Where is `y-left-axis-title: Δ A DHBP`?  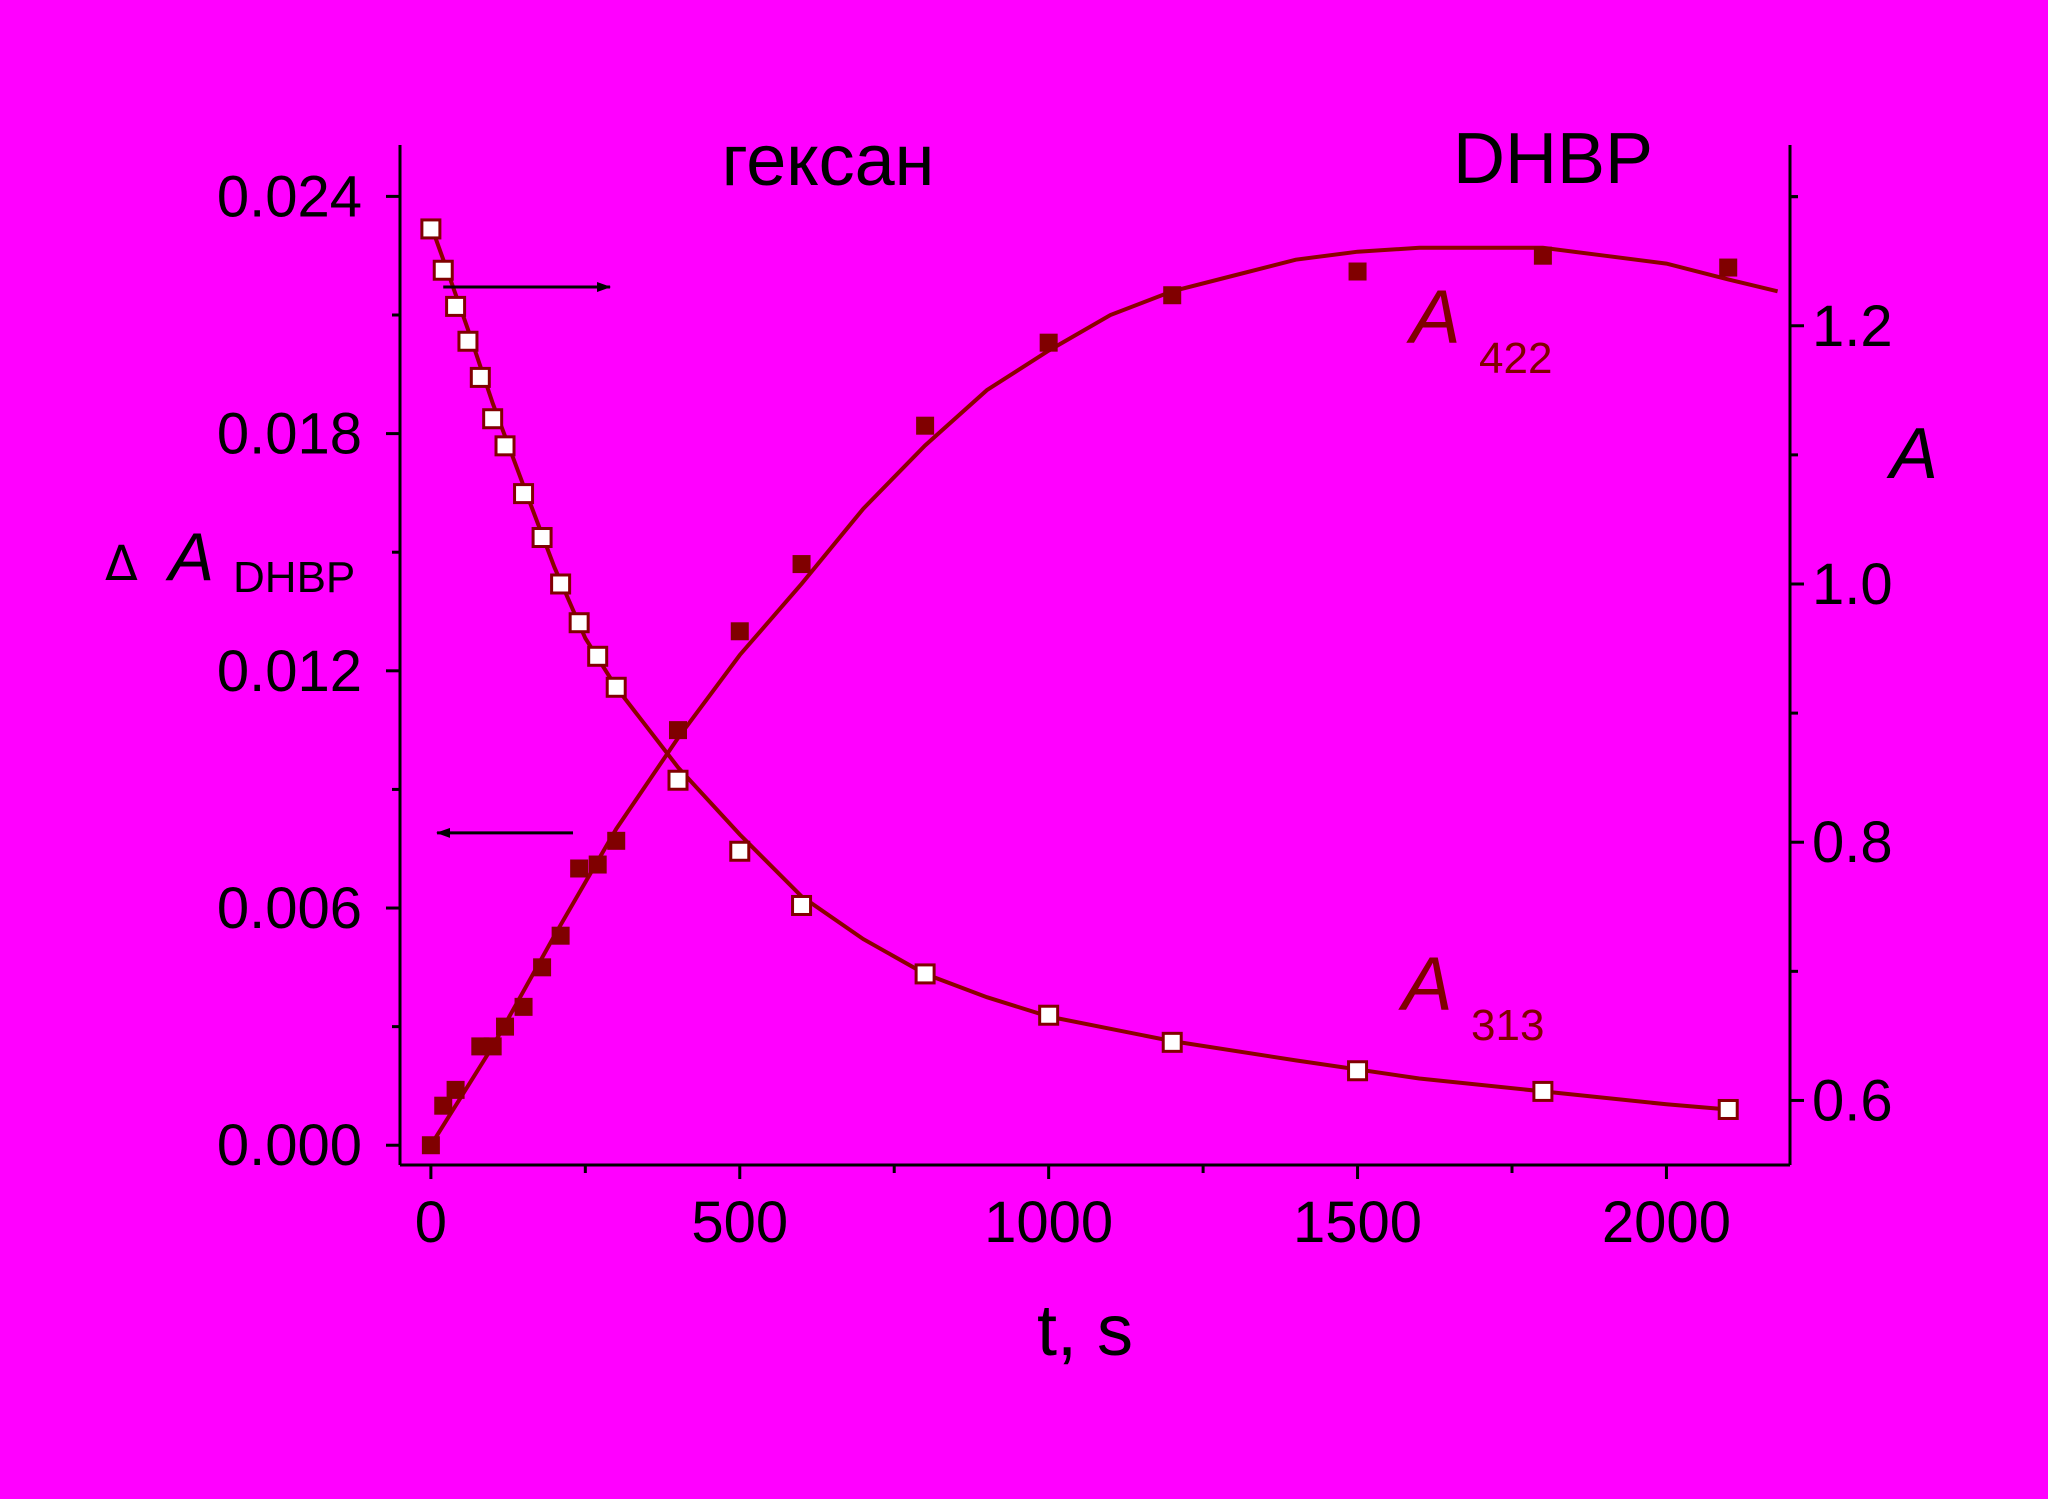 y-left-axis-title: Δ A DHBP is located at coordinates (230, 560).